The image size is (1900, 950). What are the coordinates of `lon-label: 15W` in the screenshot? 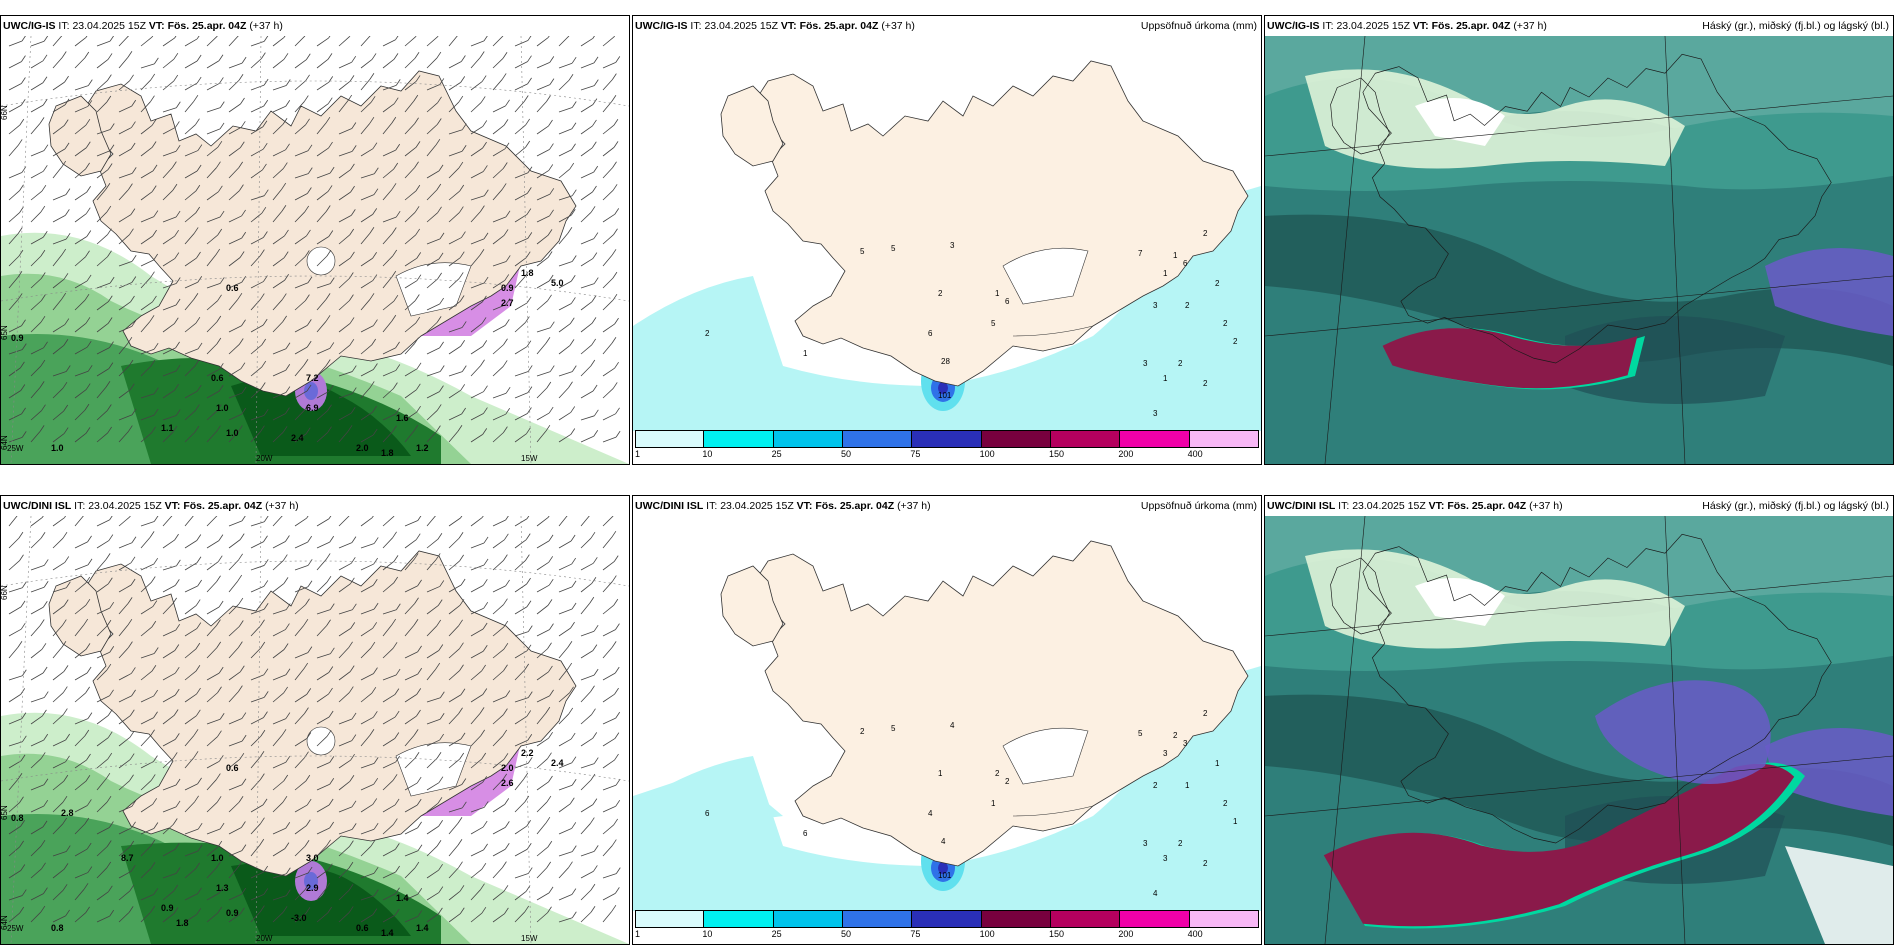 It's located at (529, 458).